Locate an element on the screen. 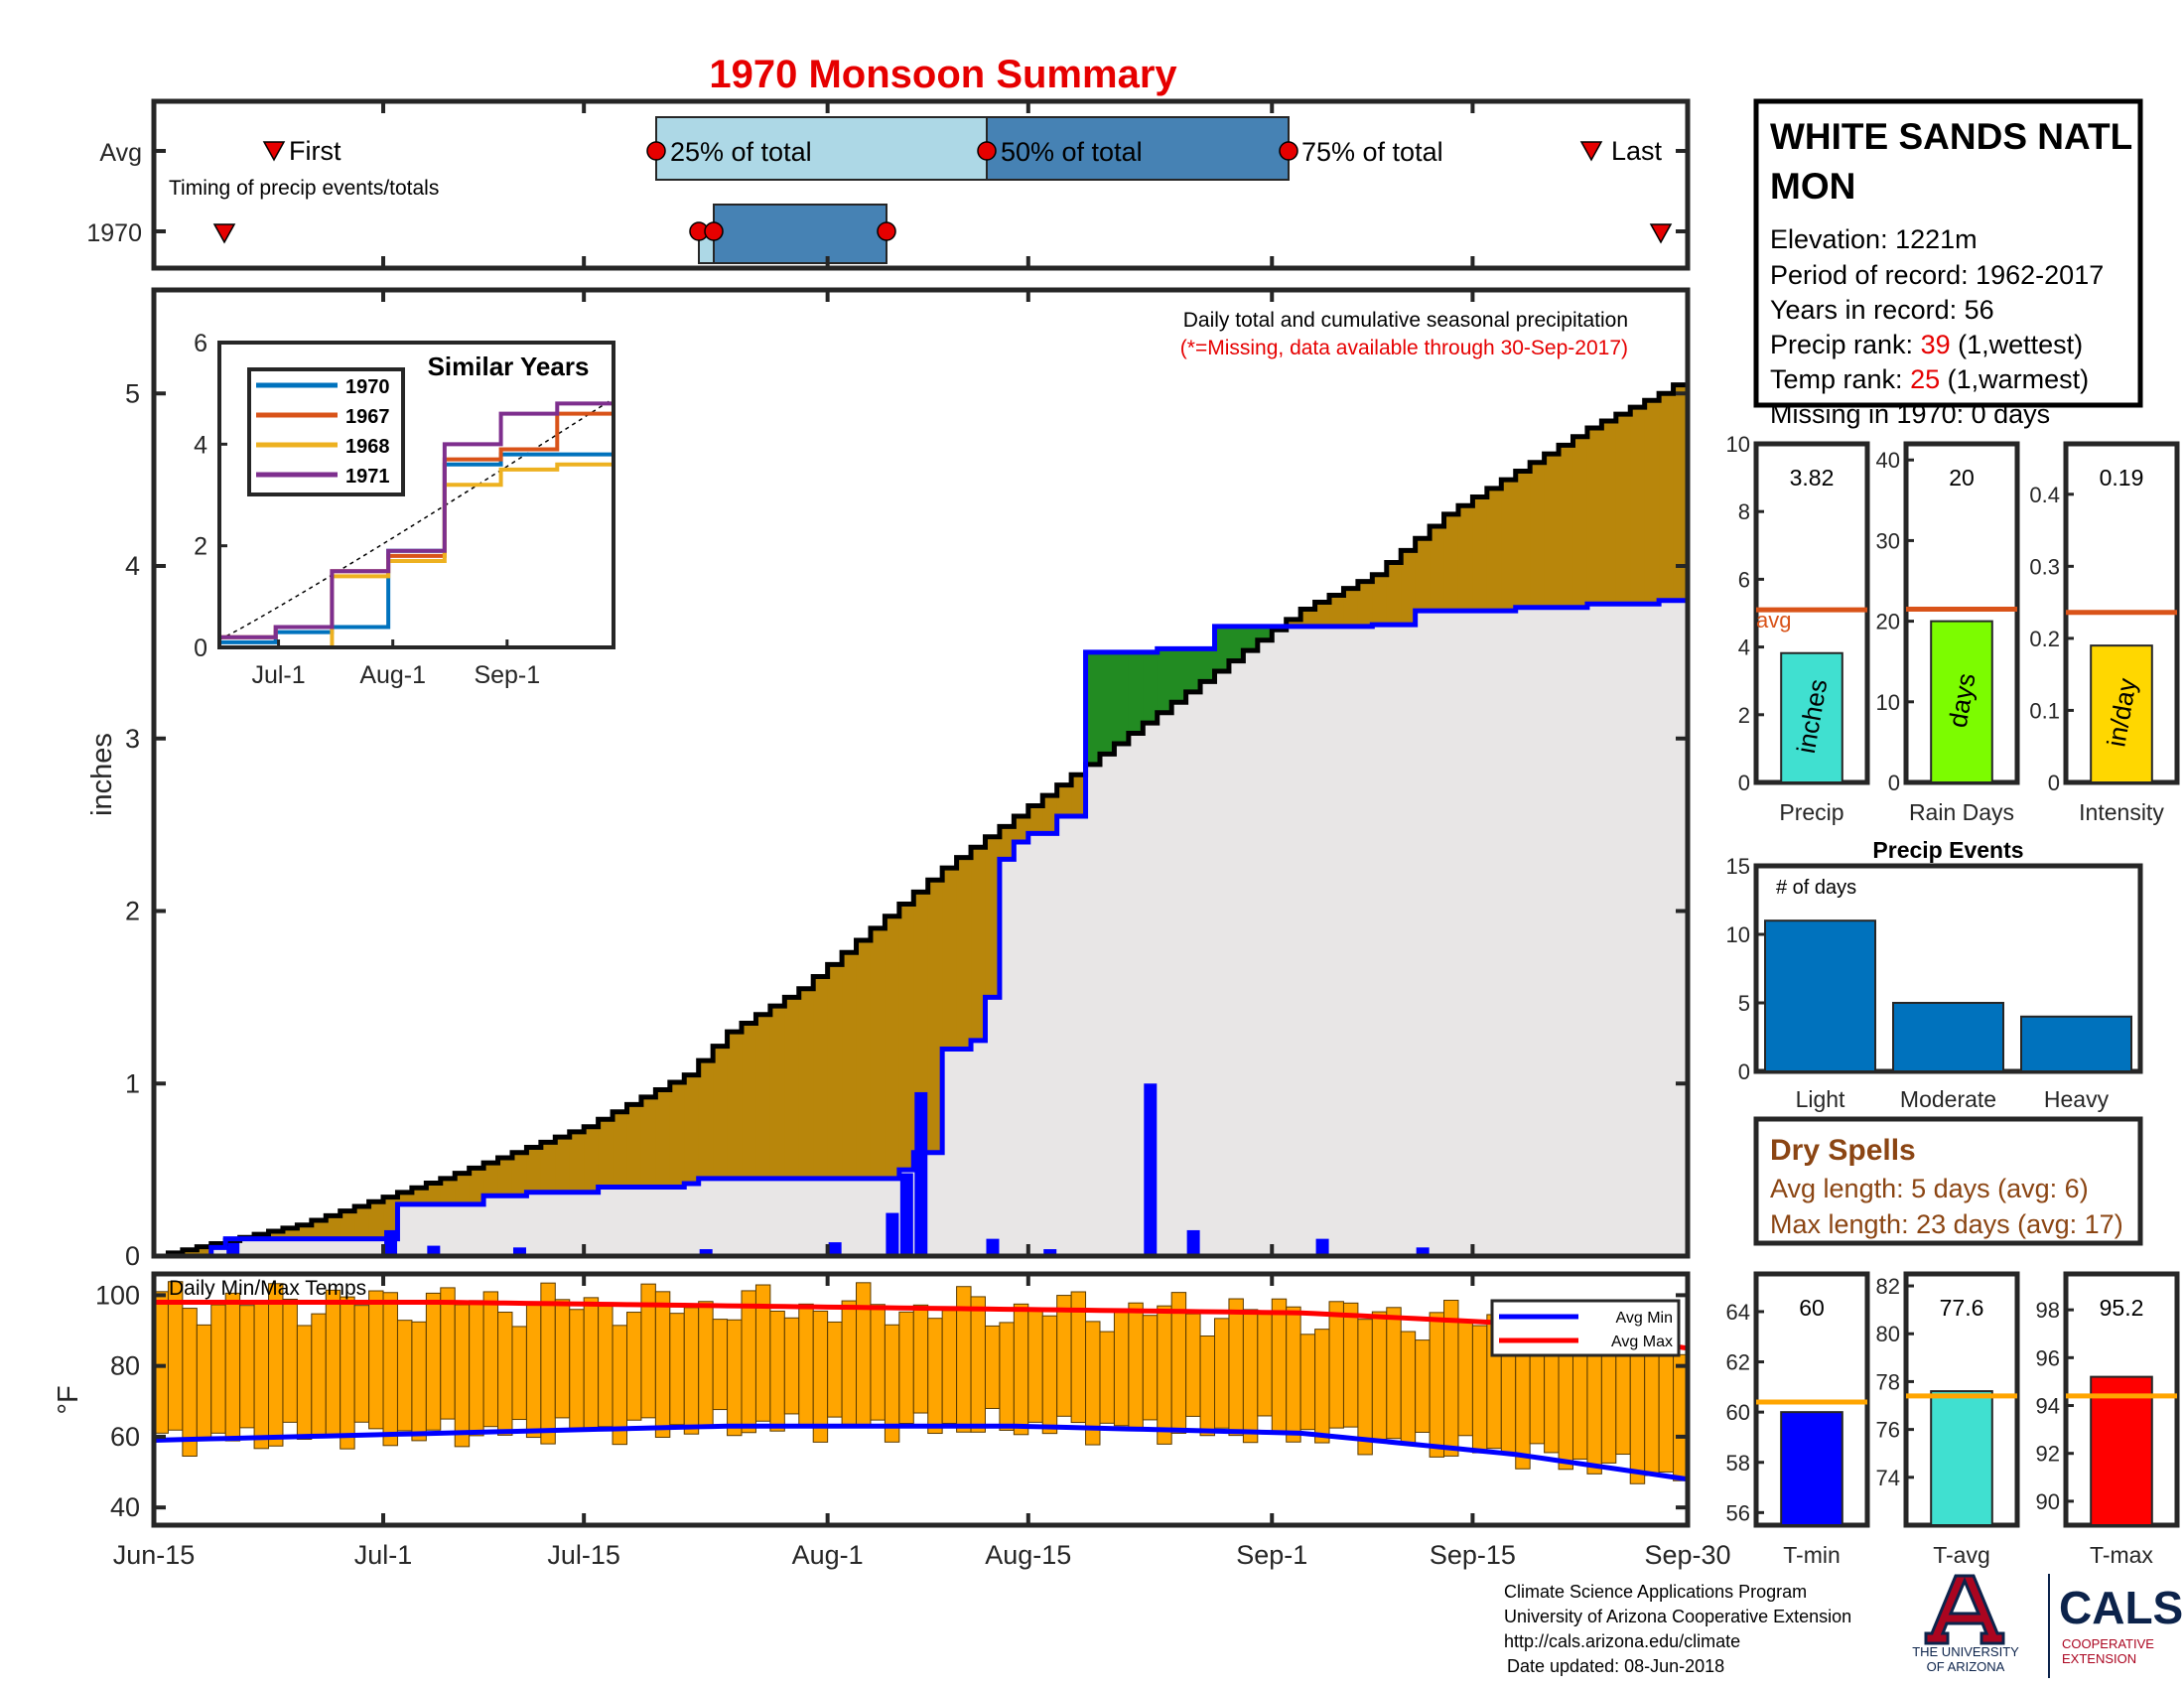 The width and height of the screenshot is (2184, 1688). summary-y-tick-label: 0.2 is located at coordinates (2044, 639).